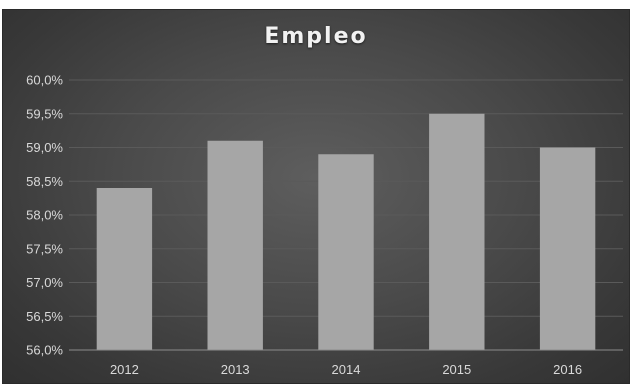  Describe the element at coordinates (316, 36) in the screenshot. I see `chart-title: Empleo` at that location.